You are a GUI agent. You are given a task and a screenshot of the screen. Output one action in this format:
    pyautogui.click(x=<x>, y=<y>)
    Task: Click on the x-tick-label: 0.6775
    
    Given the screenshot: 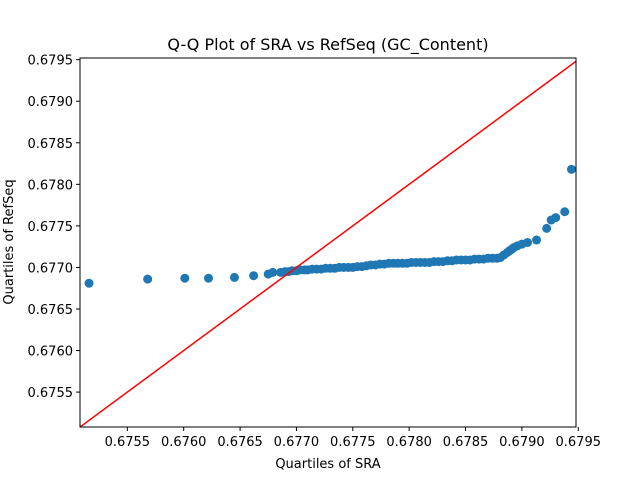 What is the action you would take?
    pyautogui.click(x=353, y=442)
    